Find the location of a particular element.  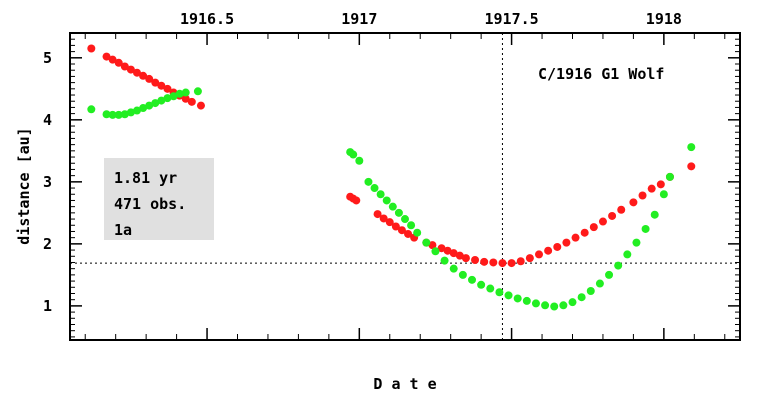

x-tick-label: 1916.5 is located at coordinates (207, 19).